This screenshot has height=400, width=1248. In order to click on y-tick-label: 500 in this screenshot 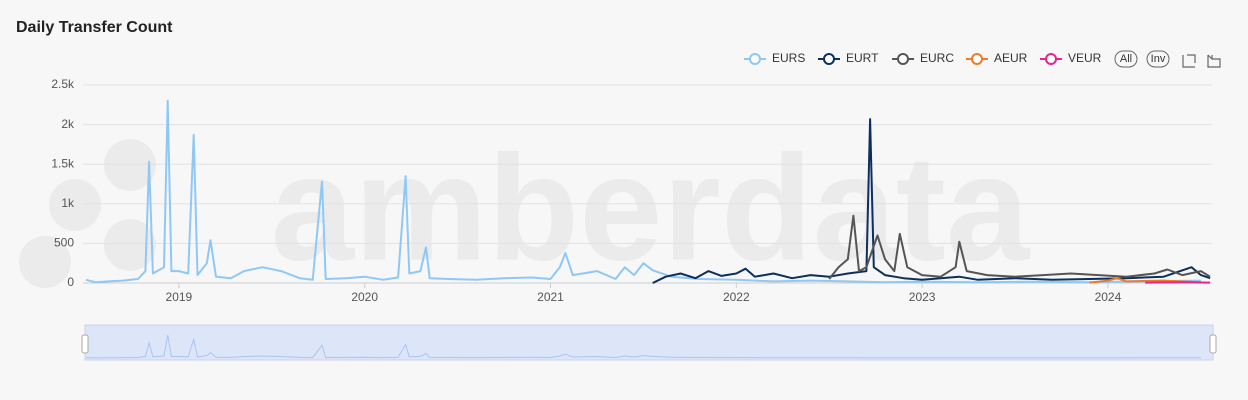, I will do `click(64, 243)`.